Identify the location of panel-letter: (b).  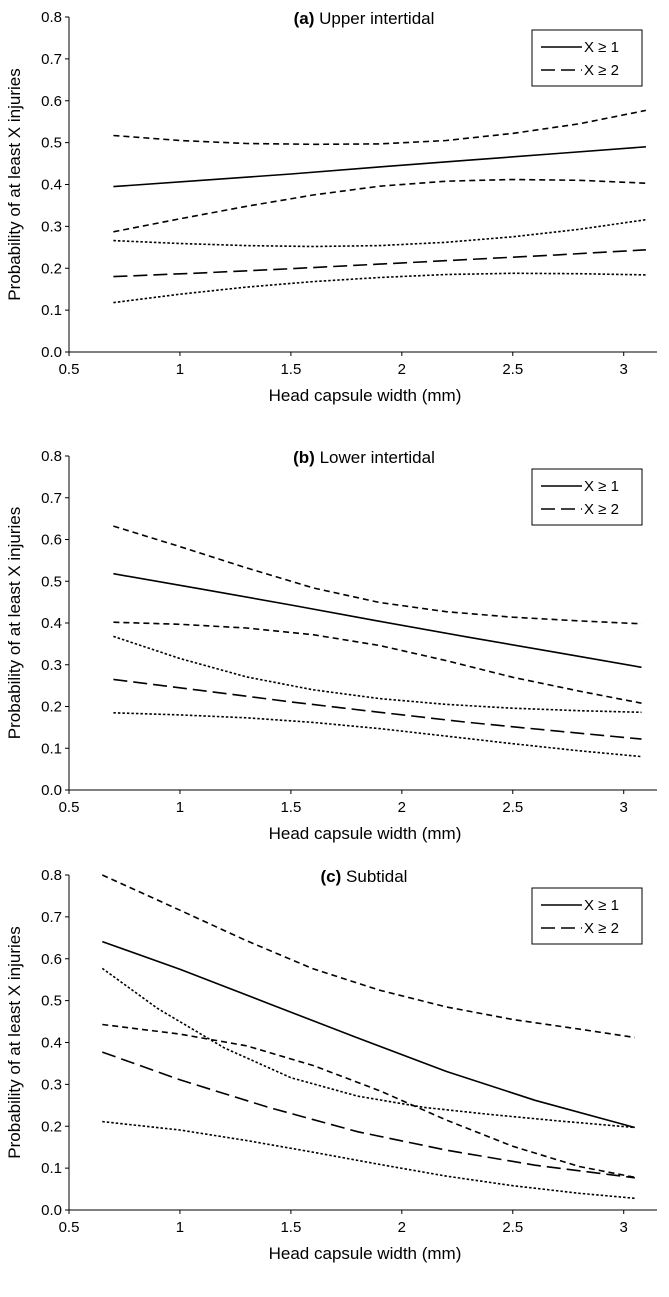
(304, 457).